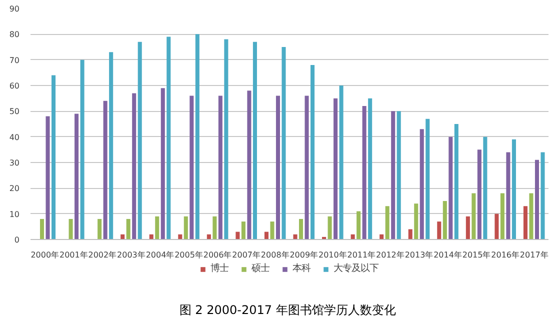  I want to click on x-tick-label: 2001年, so click(73, 255).